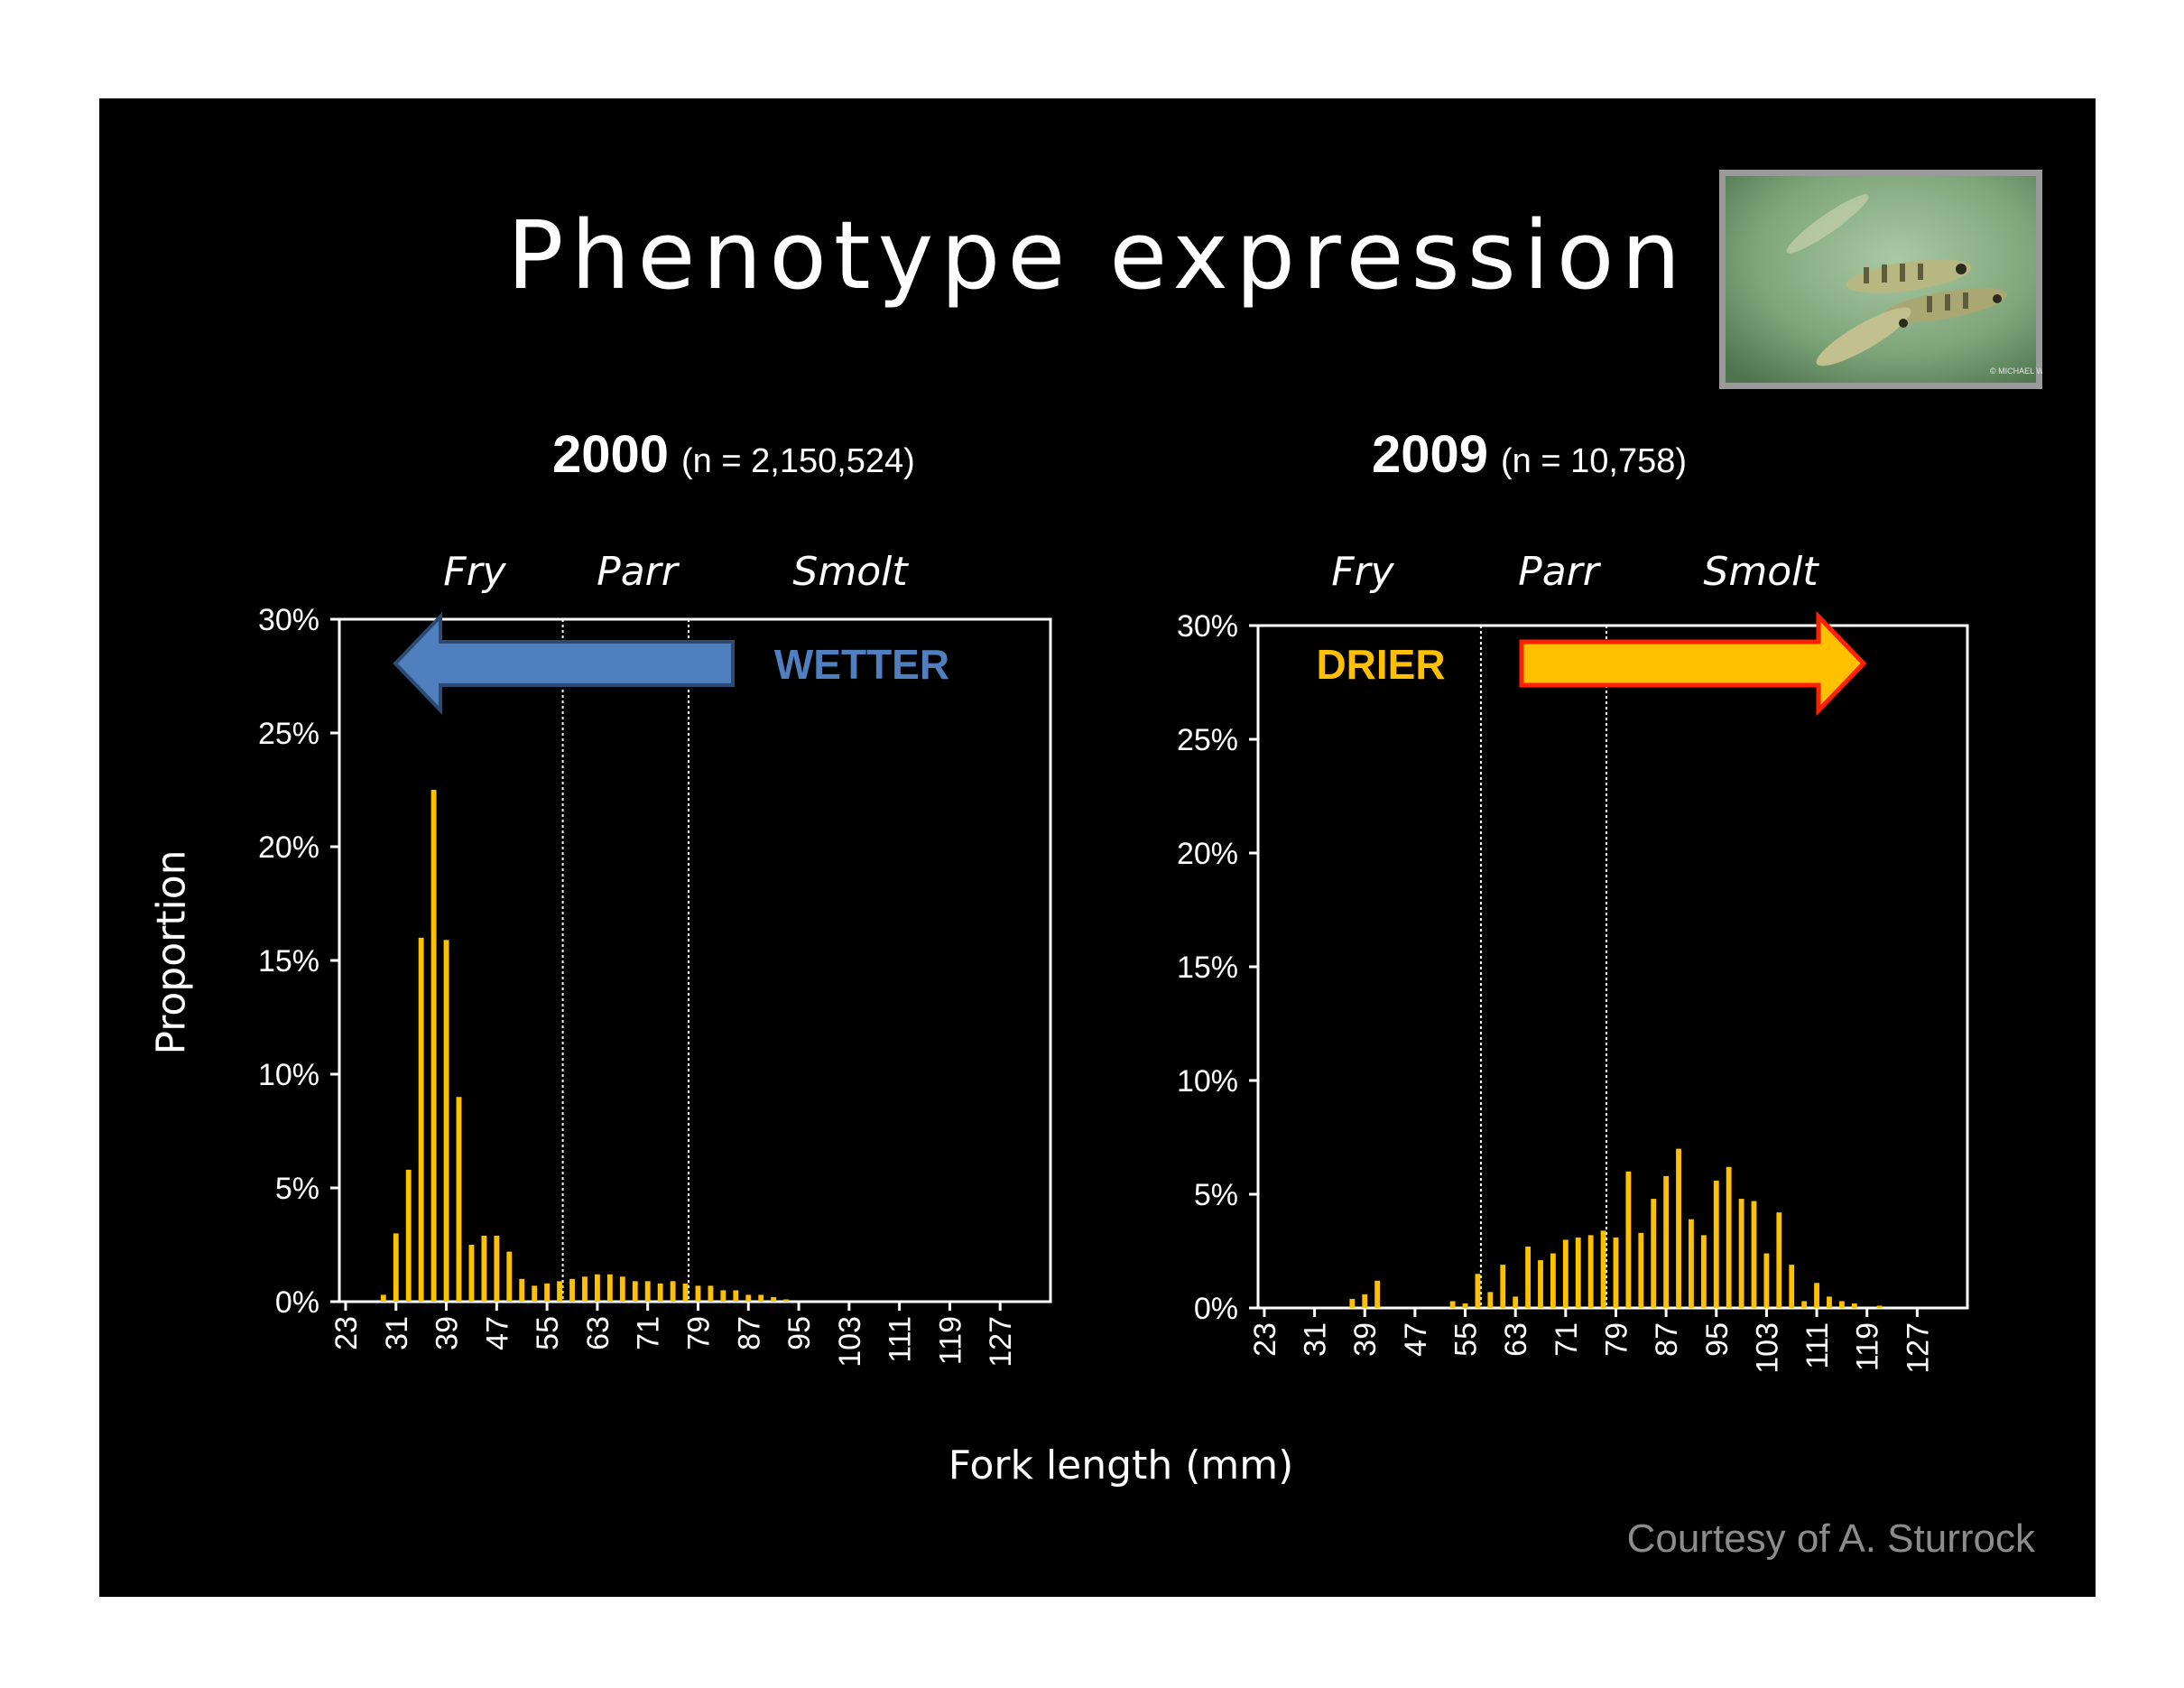 The image size is (2184, 1688). I want to click on drier-arrow-icon, so click(1693, 663).